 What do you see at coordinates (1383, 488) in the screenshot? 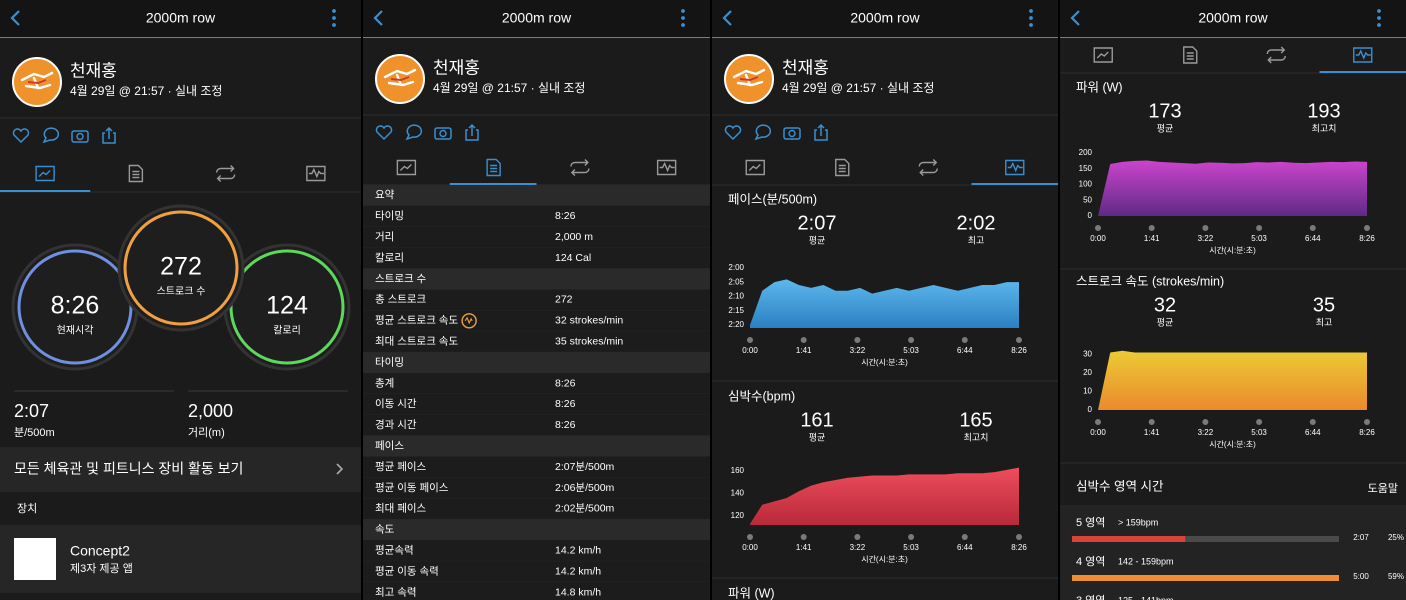
I see `zones-help: 도움말` at bounding box center [1383, 488].